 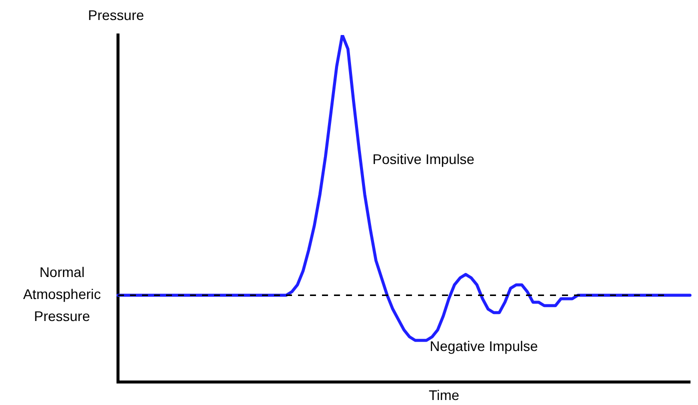 I want to click on annotation: Positive Impulse, so click(x=423, y=158).